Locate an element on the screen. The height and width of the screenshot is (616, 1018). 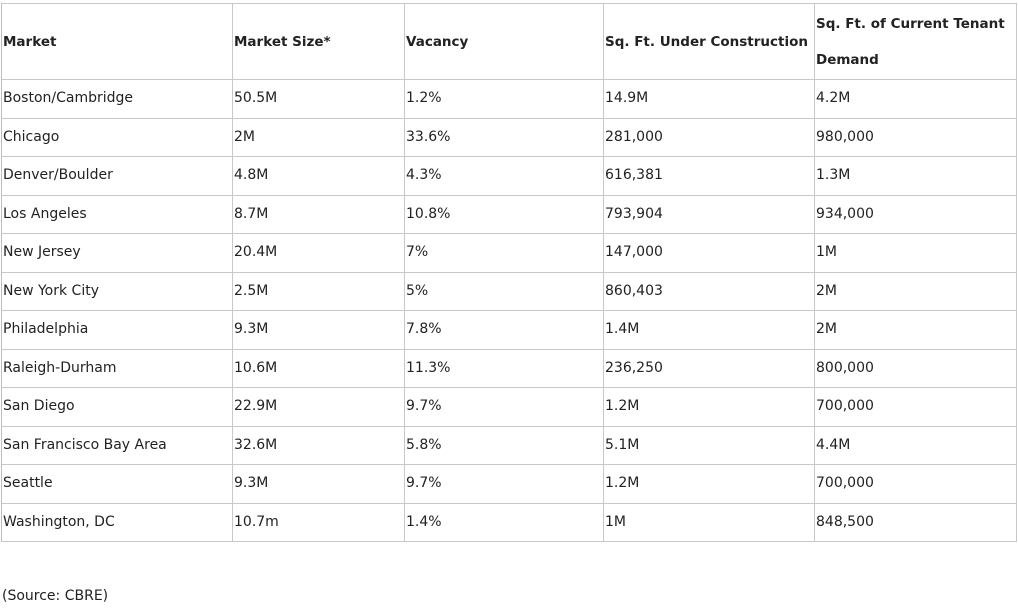
cell-market: Chicago is located at coordinates (117, 137).